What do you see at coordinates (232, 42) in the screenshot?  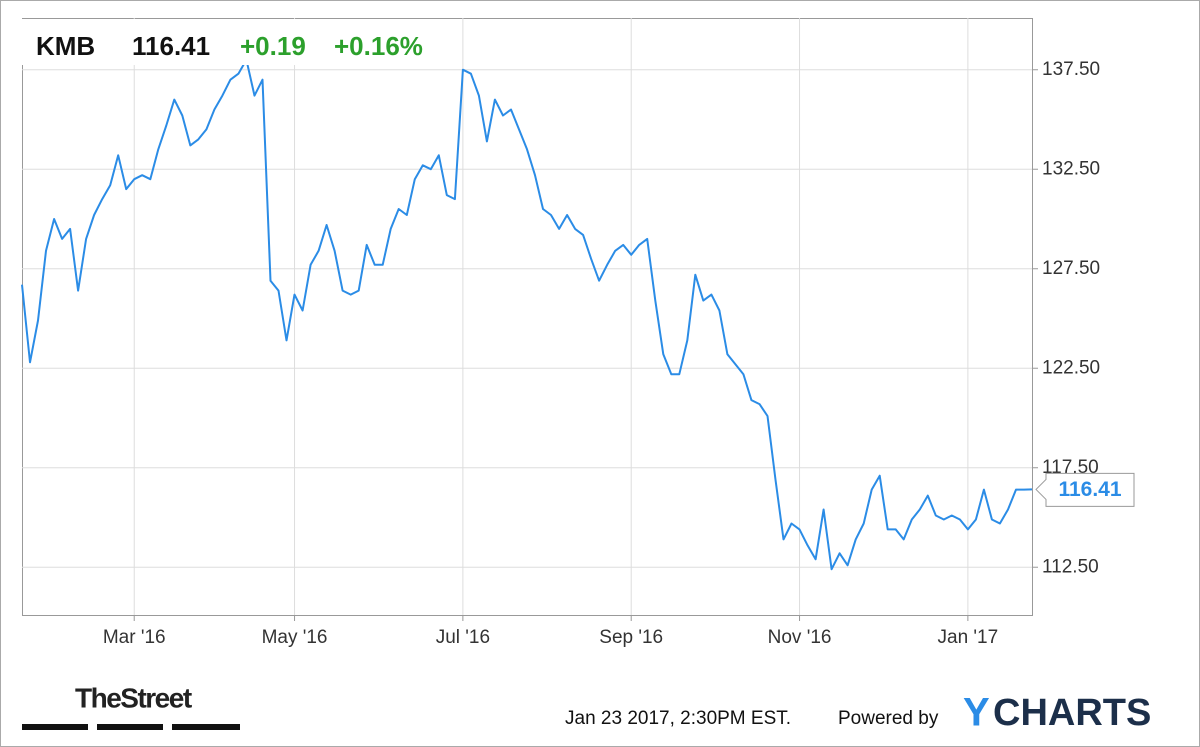 I see `header-bg` at bounding box center [232, 42].